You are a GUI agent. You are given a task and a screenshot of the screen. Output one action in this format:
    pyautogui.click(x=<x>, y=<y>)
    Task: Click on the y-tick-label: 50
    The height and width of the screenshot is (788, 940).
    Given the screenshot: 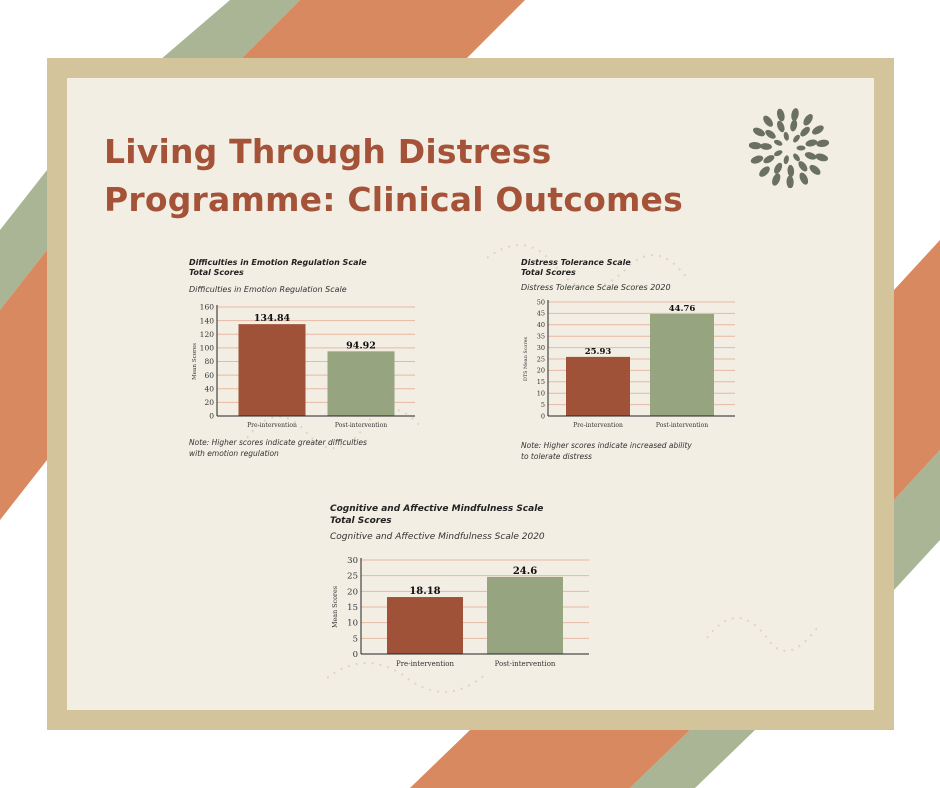 What is the action you would take?
    pyautogui.click(x=541, y=302)
    